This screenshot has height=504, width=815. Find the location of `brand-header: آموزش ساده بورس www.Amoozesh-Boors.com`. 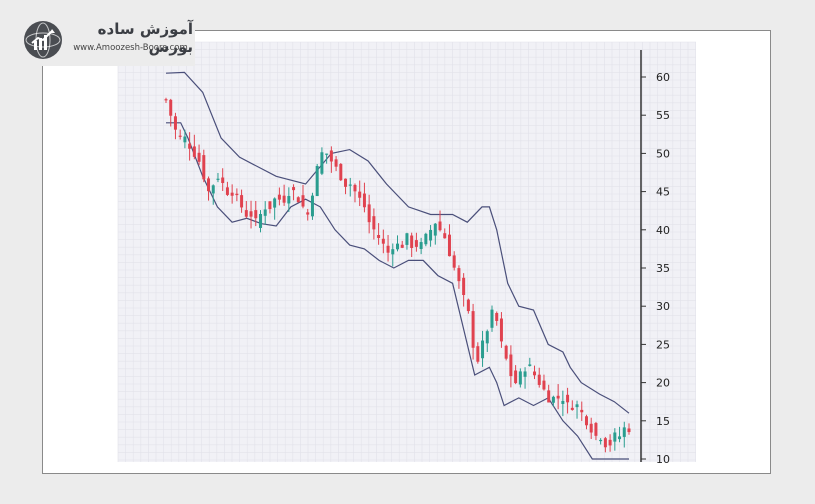

brand-header: آموزش ساده بورس www.Amoozesh-Boors.com is located at coordinates (107, 40).